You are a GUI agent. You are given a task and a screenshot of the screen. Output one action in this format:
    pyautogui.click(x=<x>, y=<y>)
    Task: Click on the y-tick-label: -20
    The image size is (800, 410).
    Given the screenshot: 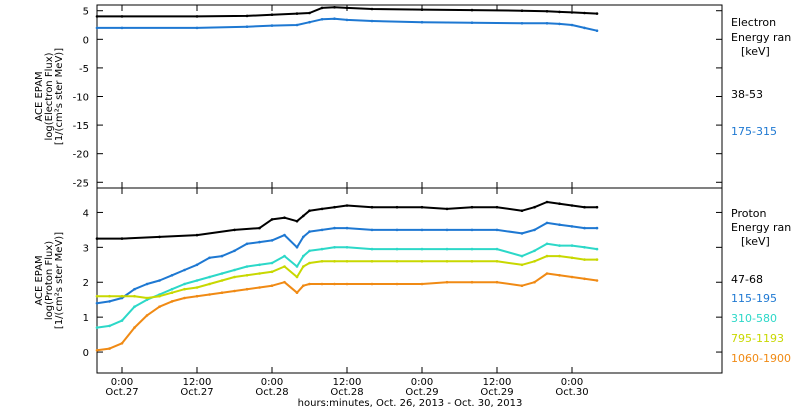 What is the action you would take?
    pyautogui.click(x=81, y=155)
    